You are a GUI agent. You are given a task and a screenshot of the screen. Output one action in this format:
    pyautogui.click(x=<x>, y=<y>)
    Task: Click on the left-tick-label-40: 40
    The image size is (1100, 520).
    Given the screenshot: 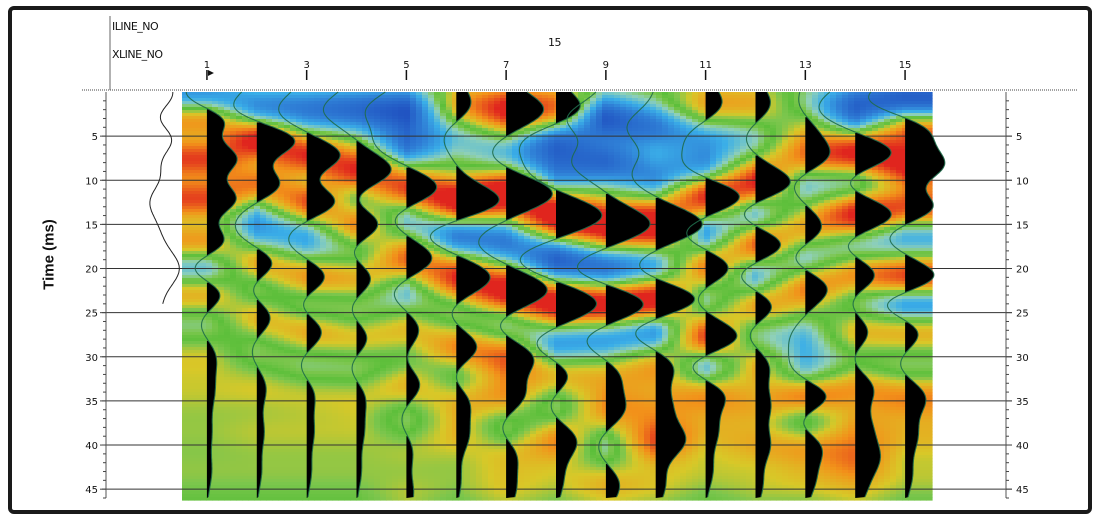 What is the action you would take?
    pyautogui.click(x=91, y=446)
    